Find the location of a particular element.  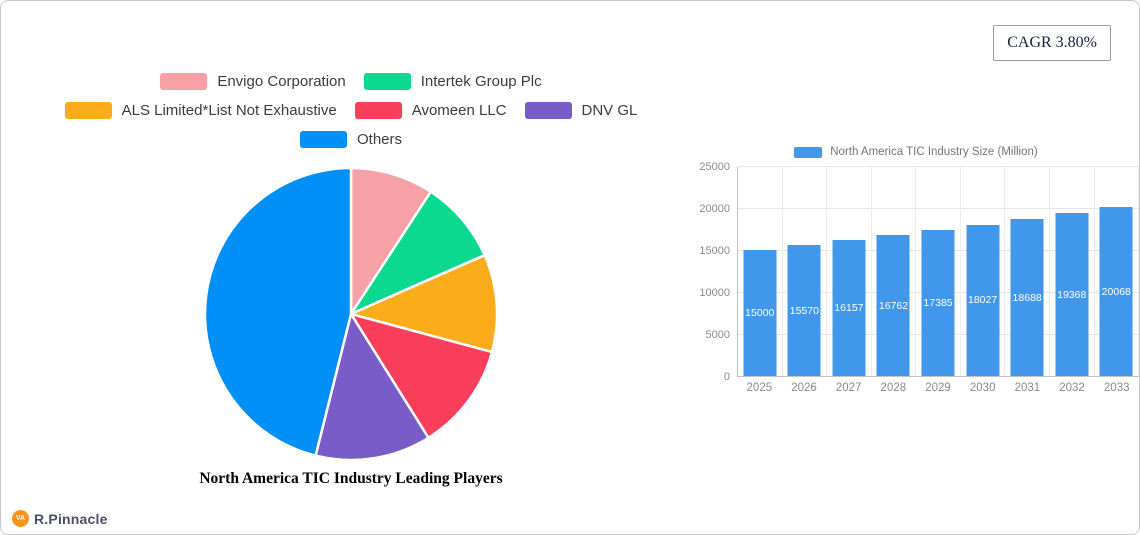

bar-2027: 16157 is located at coordinates (849, 308).